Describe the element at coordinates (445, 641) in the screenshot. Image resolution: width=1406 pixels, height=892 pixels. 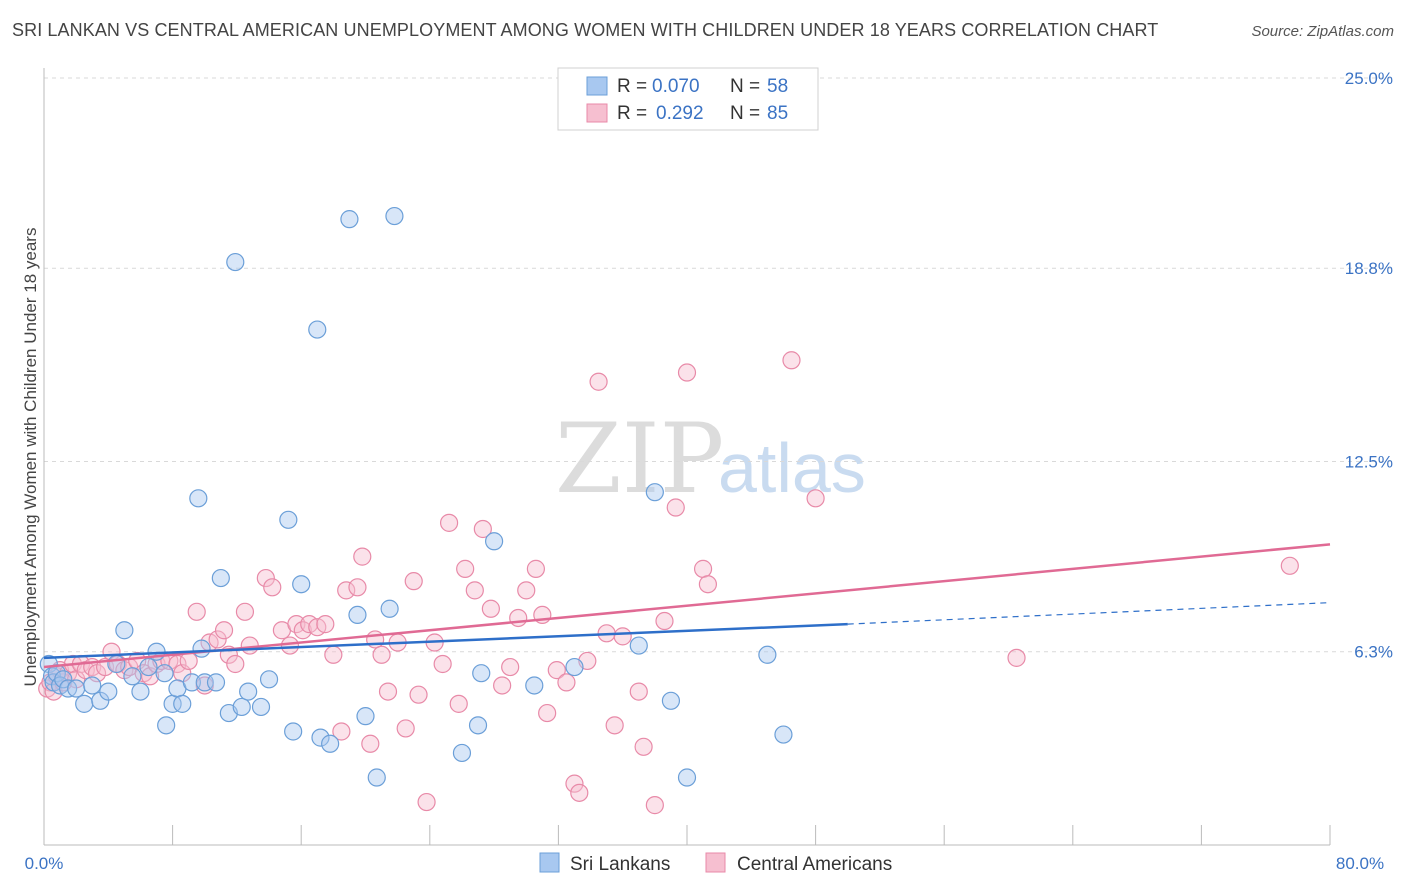
I see `trendline-sri-lankans` at that location.